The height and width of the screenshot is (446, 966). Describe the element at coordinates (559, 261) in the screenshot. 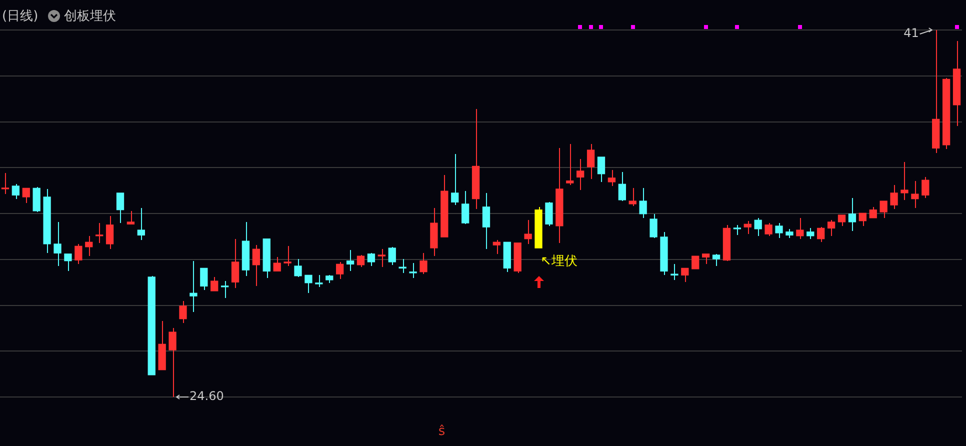

I see `annotation: ↖埋伏` at that location.